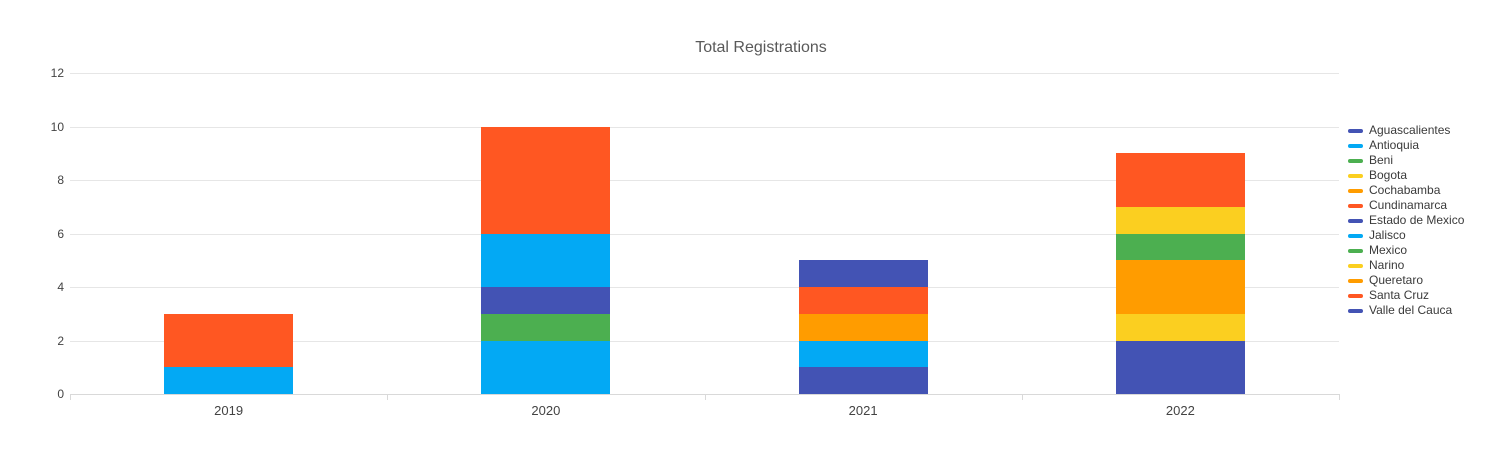  I want to click on bar-segment-2022-cochabamba, so click(1180, 287).